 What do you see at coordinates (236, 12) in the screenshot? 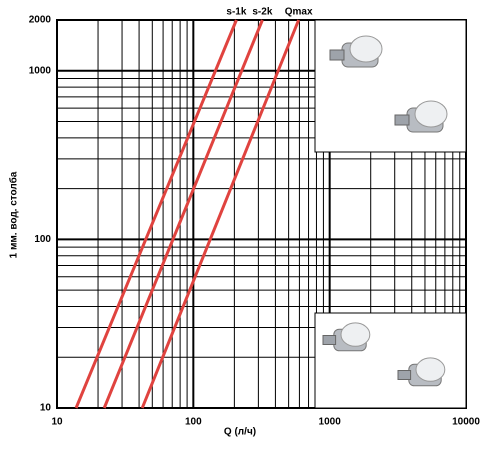
I see `series-label: s-1k` at bounding box center [236, 12].